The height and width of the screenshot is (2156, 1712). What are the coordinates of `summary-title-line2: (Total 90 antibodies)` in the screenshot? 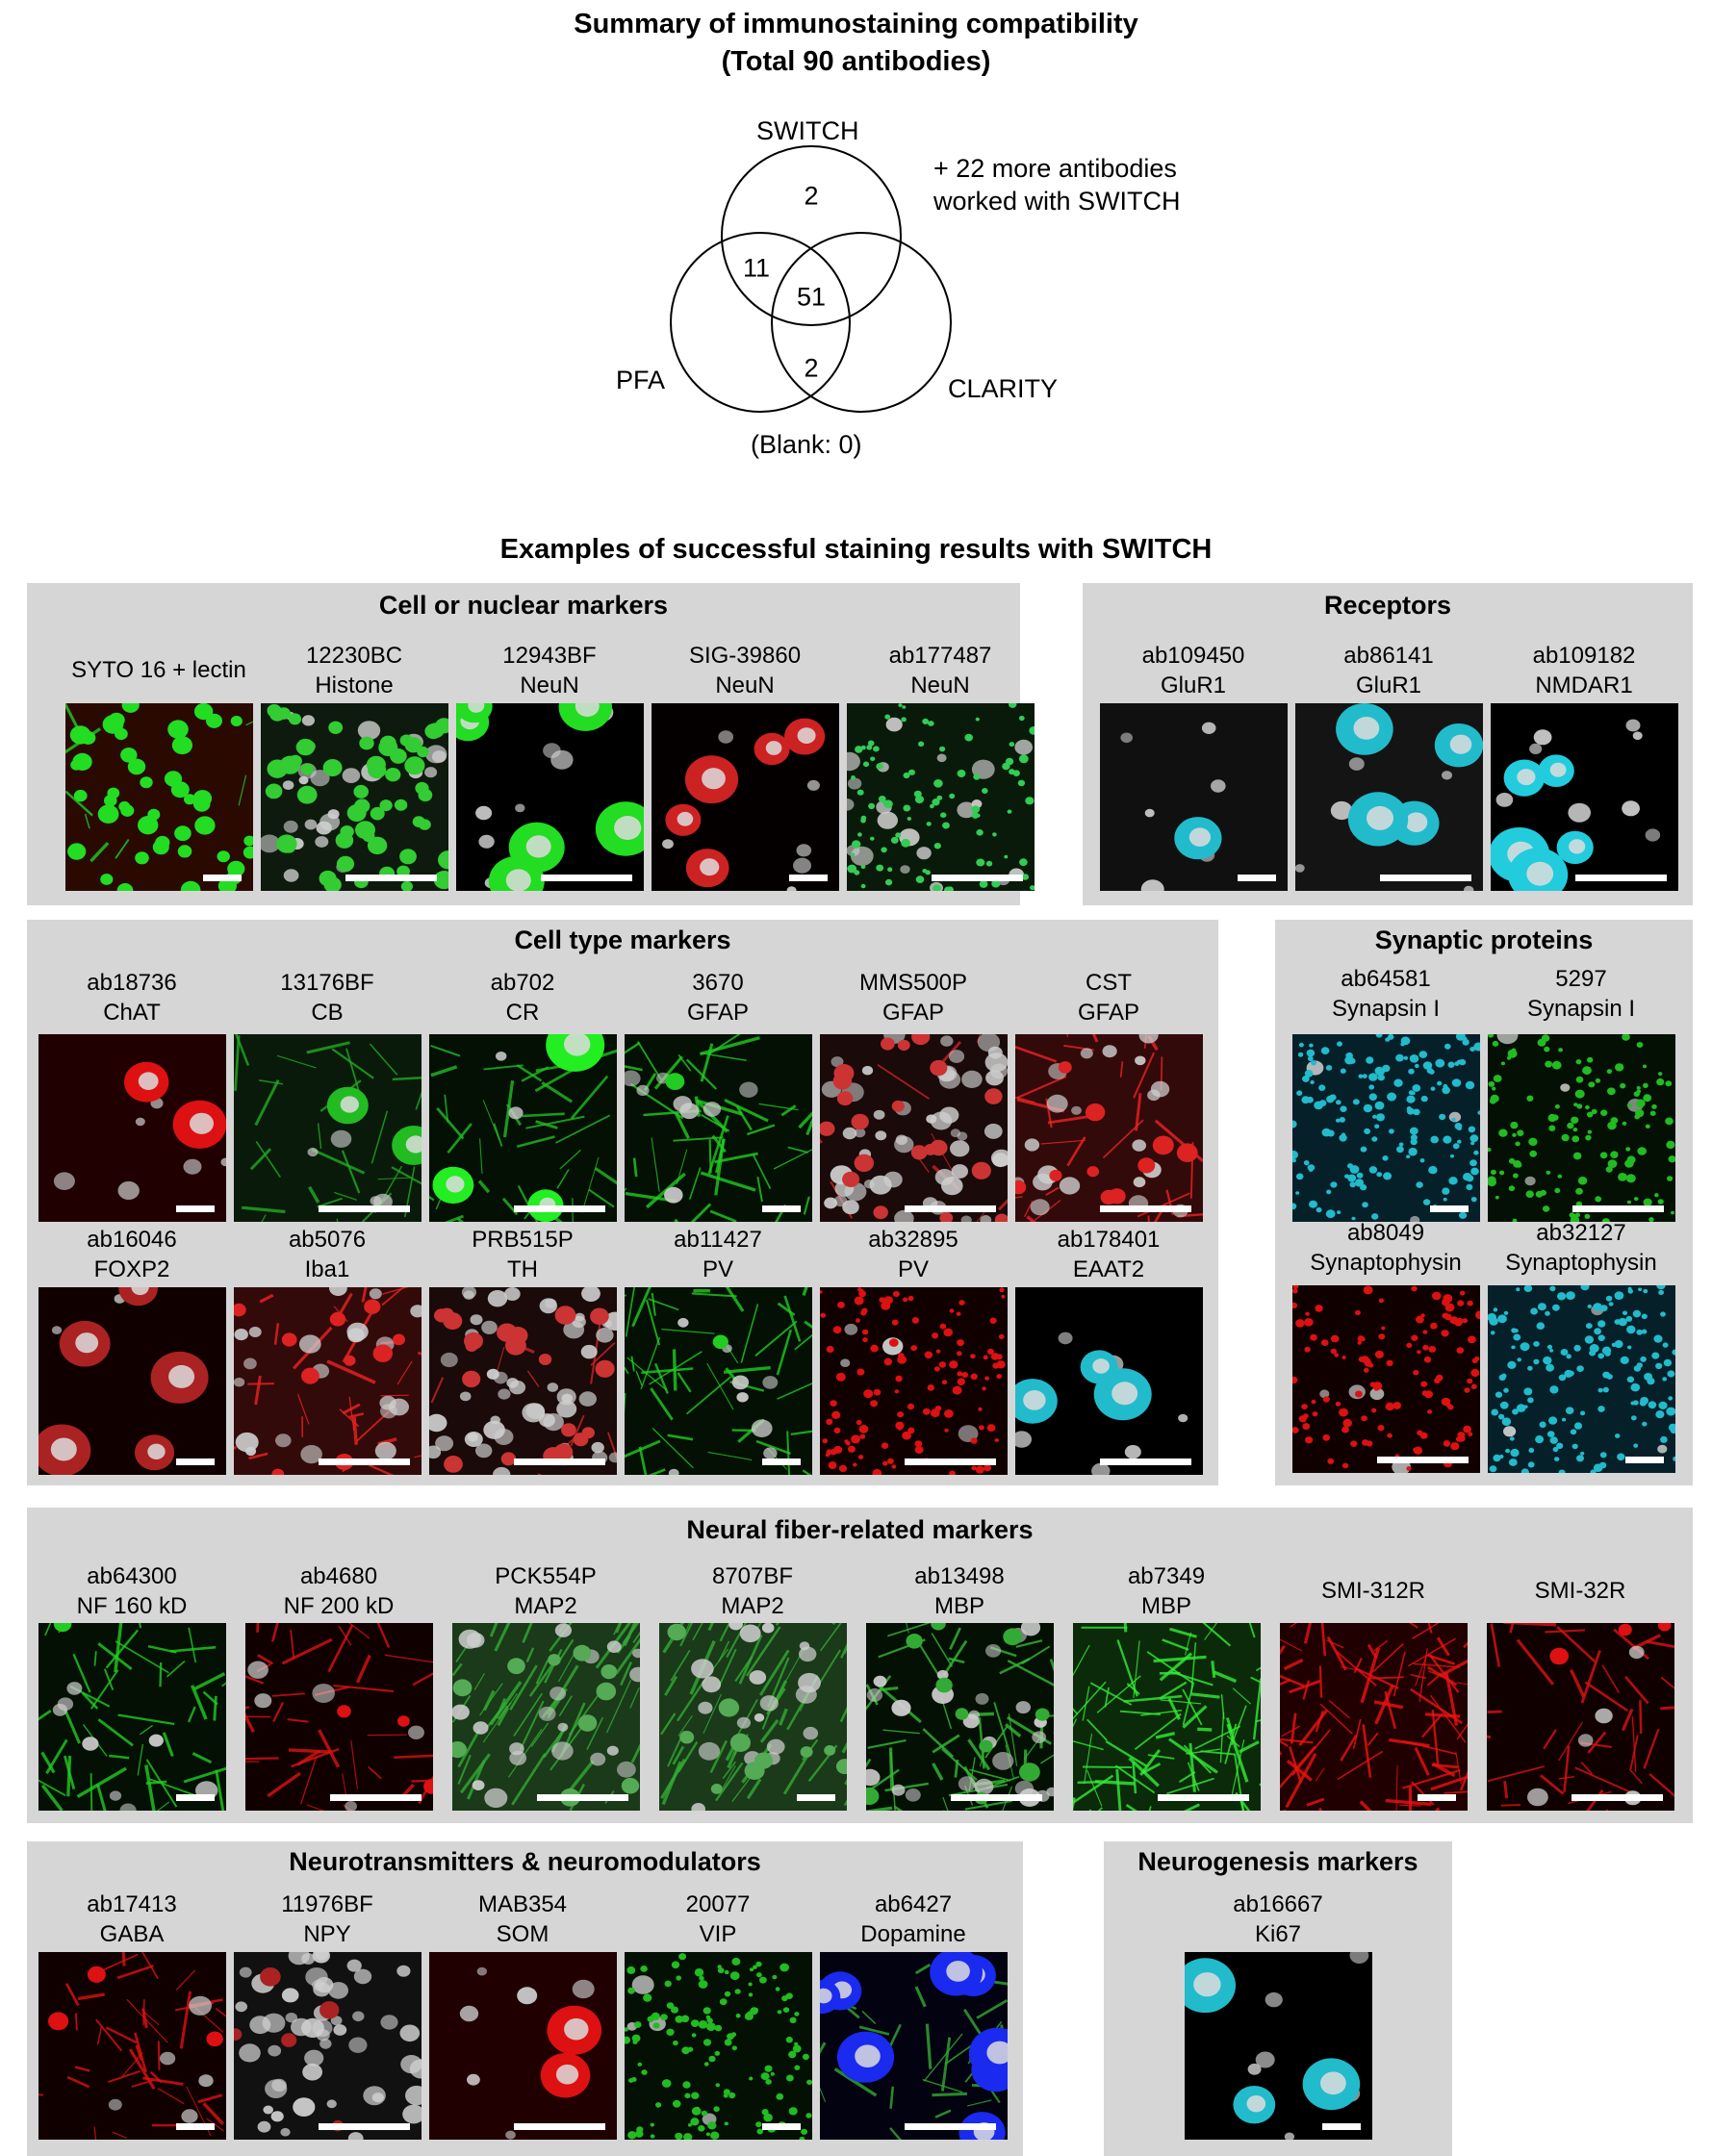 It's located at (856, 62).